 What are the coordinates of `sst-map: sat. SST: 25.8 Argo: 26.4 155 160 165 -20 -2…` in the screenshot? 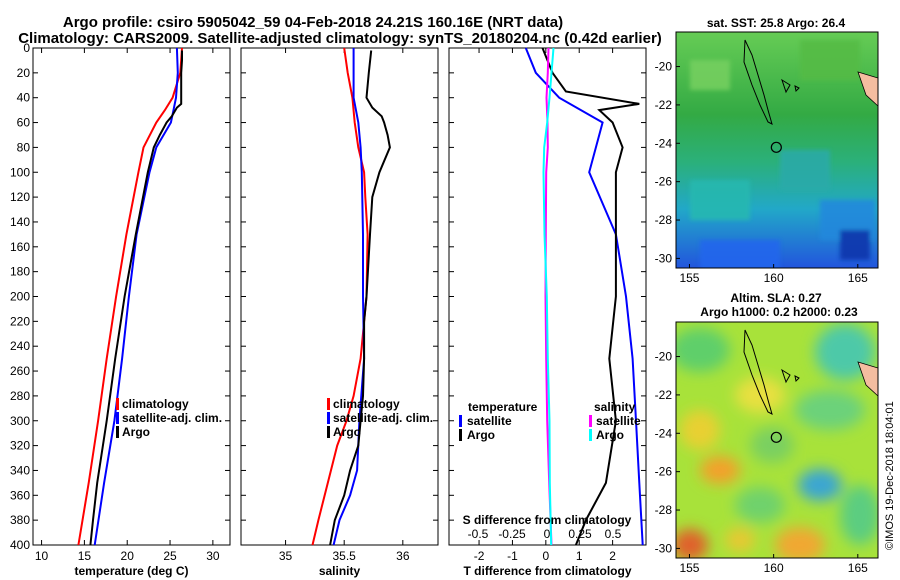 It's located at (767, 150).